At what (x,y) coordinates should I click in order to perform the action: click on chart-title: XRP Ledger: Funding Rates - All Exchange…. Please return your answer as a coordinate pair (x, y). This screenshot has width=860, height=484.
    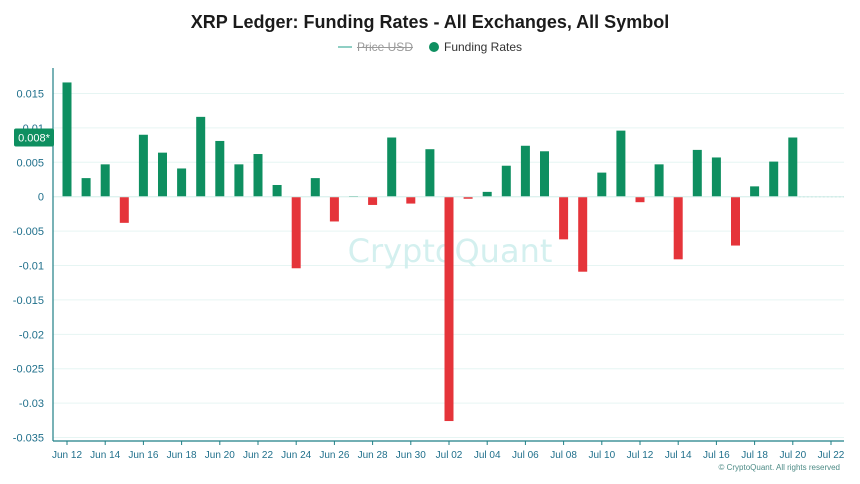
    Looking at the image, I should click on (430, 22).